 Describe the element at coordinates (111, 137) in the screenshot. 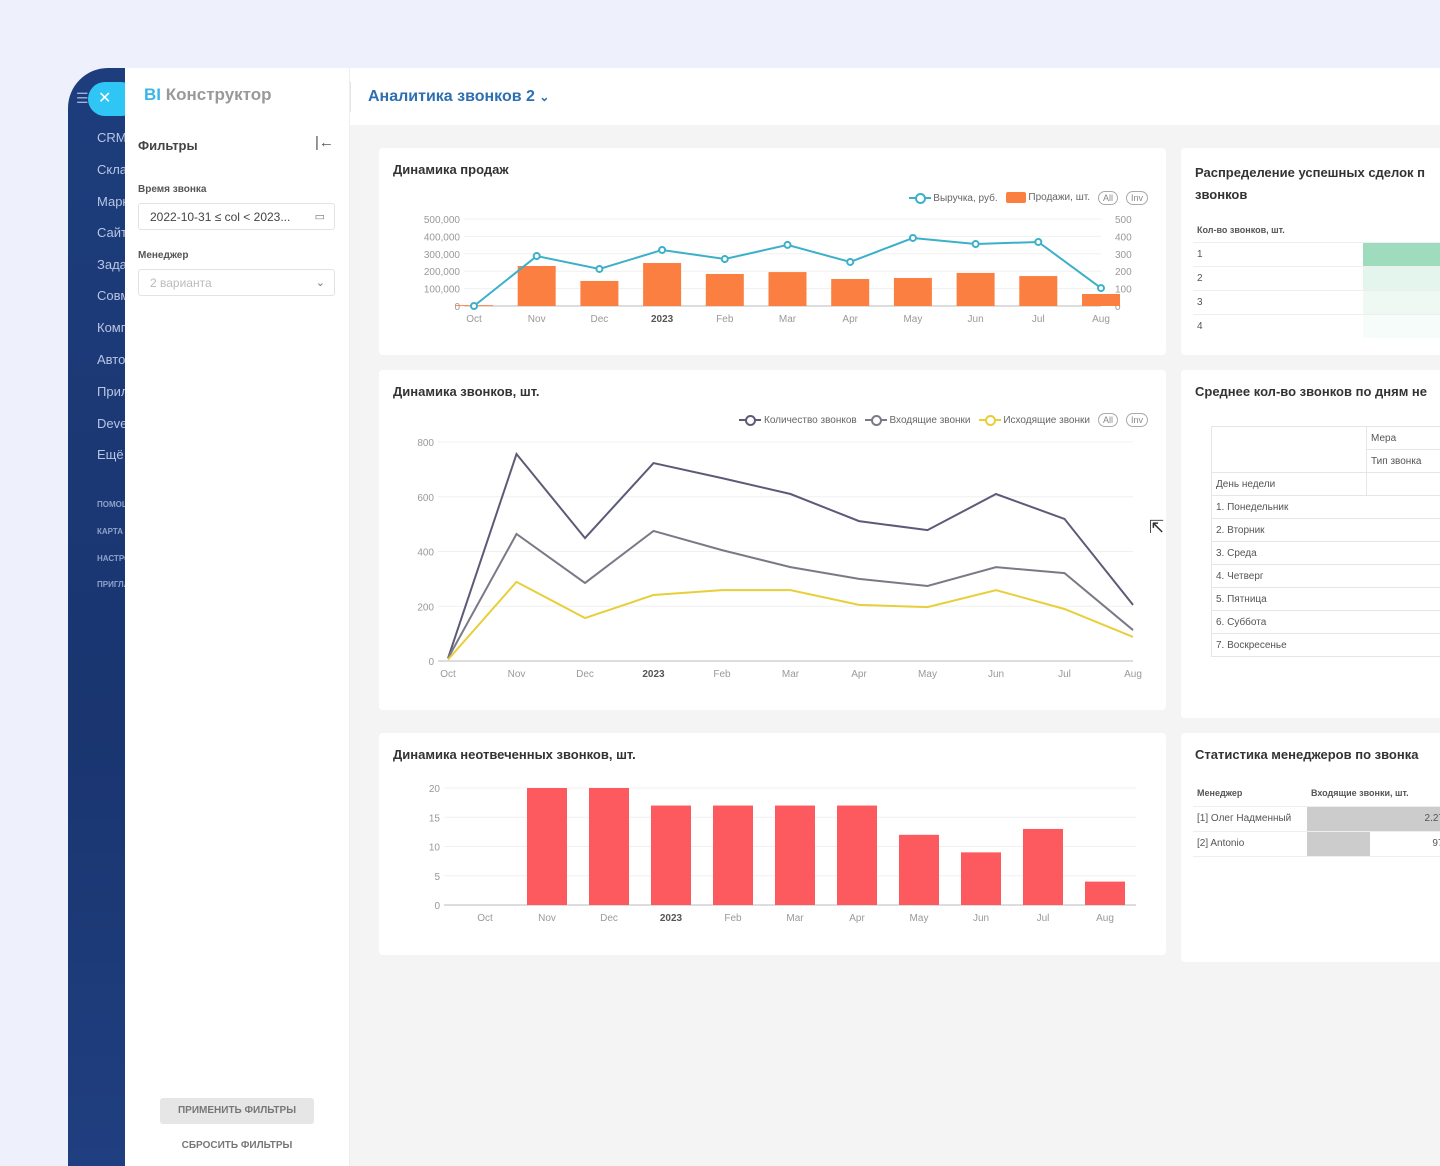

I see `nav-item: CRM` at that location.